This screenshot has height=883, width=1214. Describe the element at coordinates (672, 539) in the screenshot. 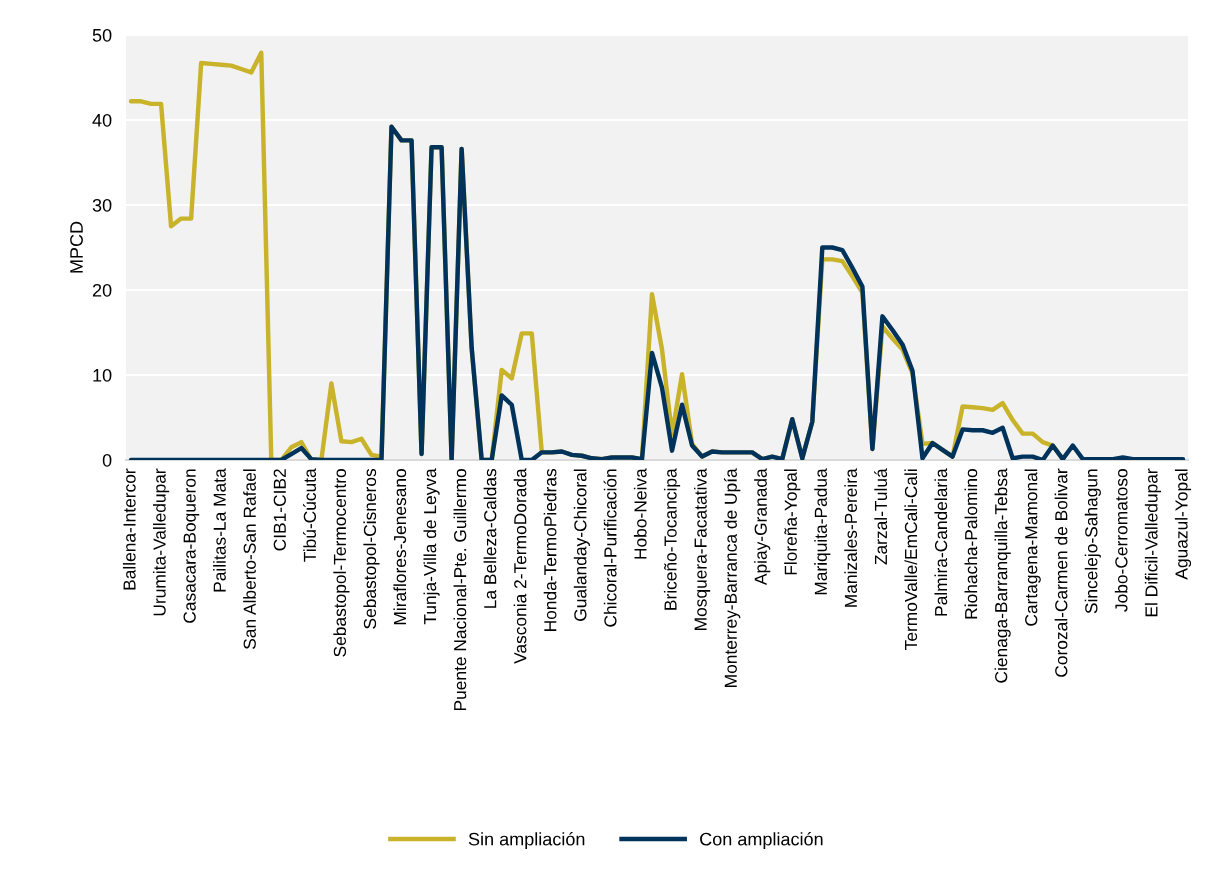

I see `x-tick-label: Briceño-Tocancipa` at that location.